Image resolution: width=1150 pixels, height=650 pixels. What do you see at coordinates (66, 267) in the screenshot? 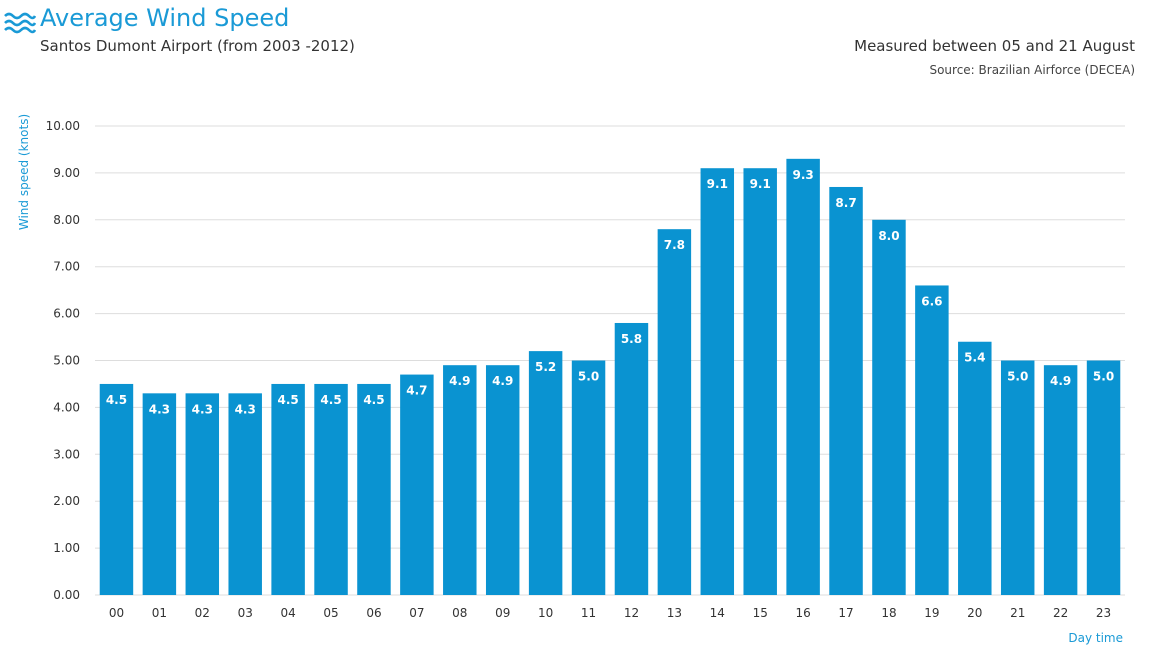
I see `y-tick-label: 7.00` at bounding box center [66, 267].